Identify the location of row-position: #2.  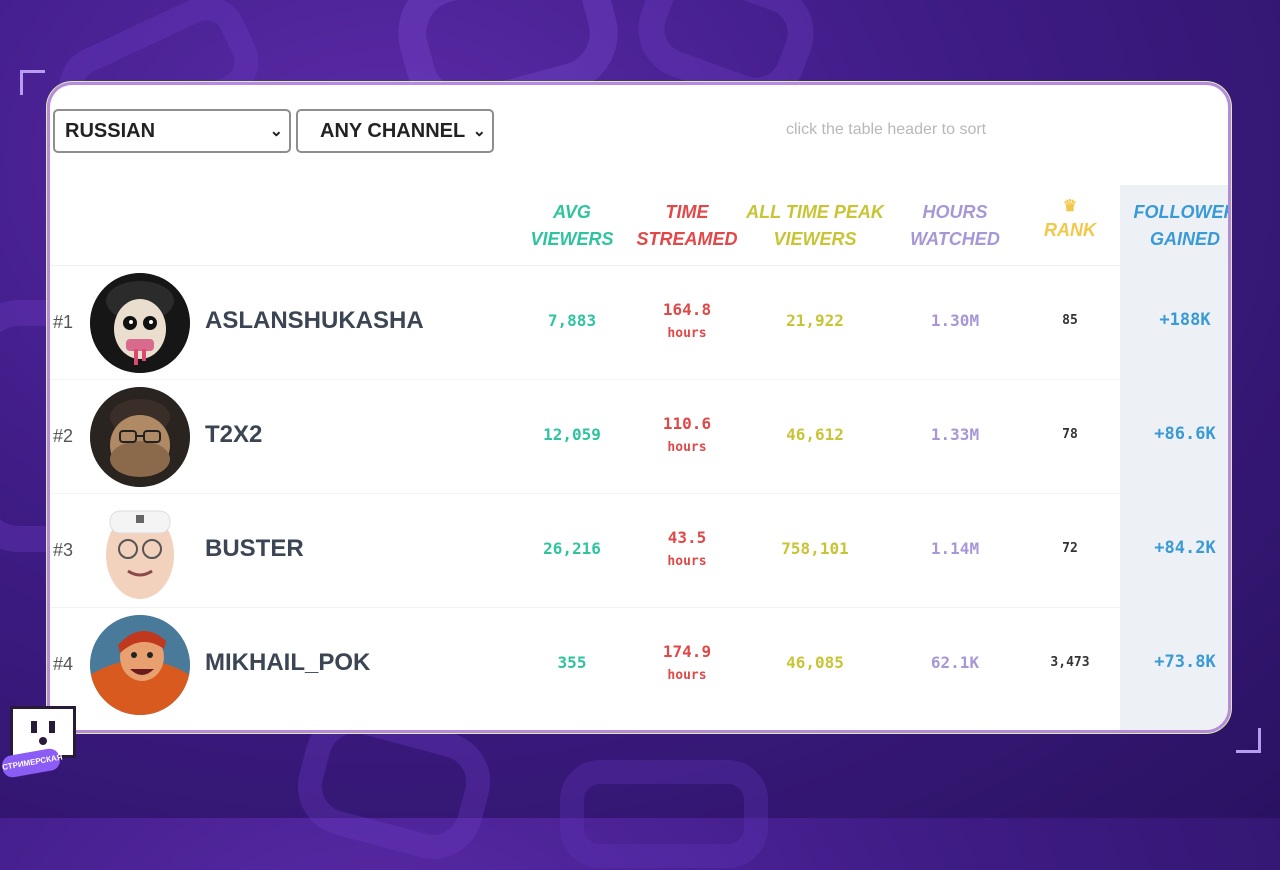
(63, 436).